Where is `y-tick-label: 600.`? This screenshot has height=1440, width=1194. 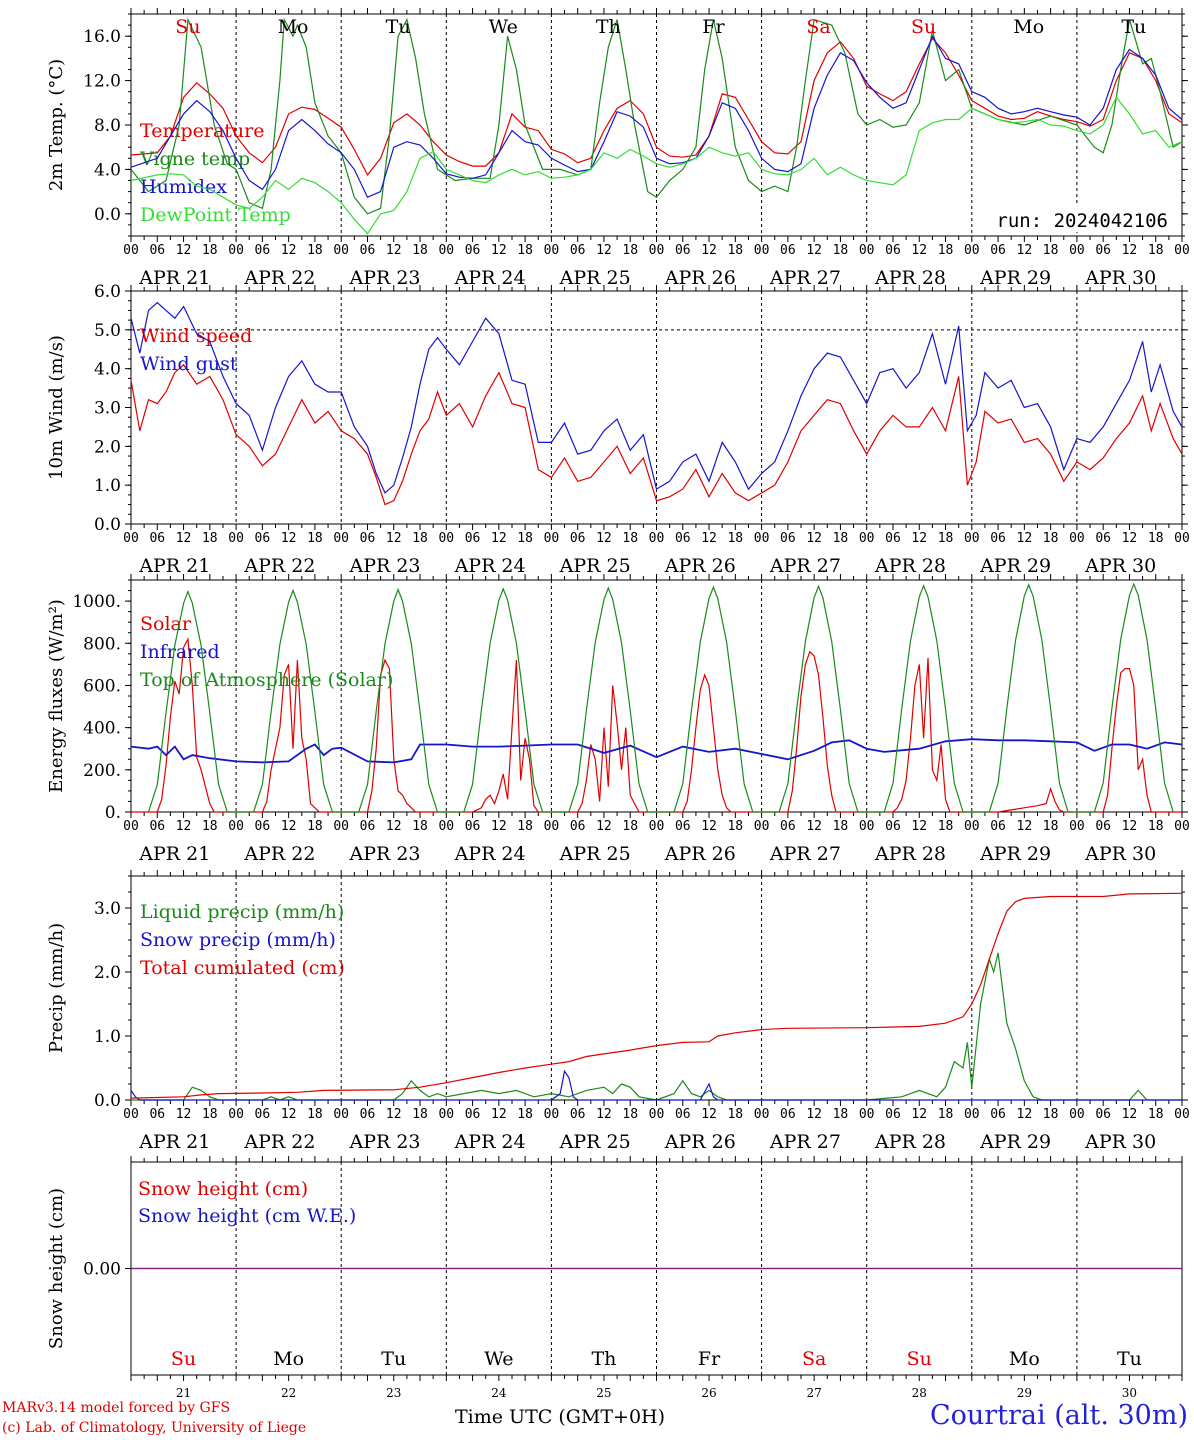
y-tick-label: 600. is located at coordinates (102, 686).